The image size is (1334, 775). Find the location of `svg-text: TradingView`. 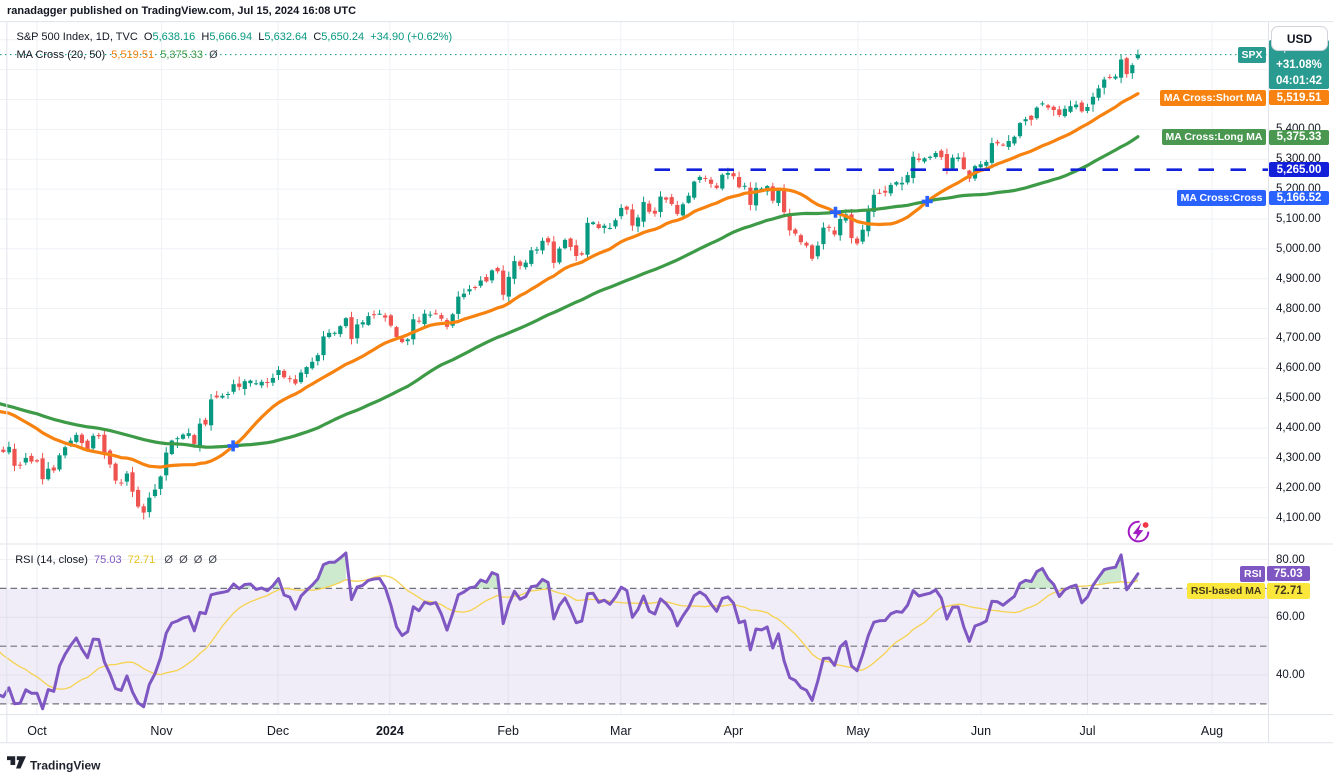

svg-text: TradingView is located at coordinates (65, 765).